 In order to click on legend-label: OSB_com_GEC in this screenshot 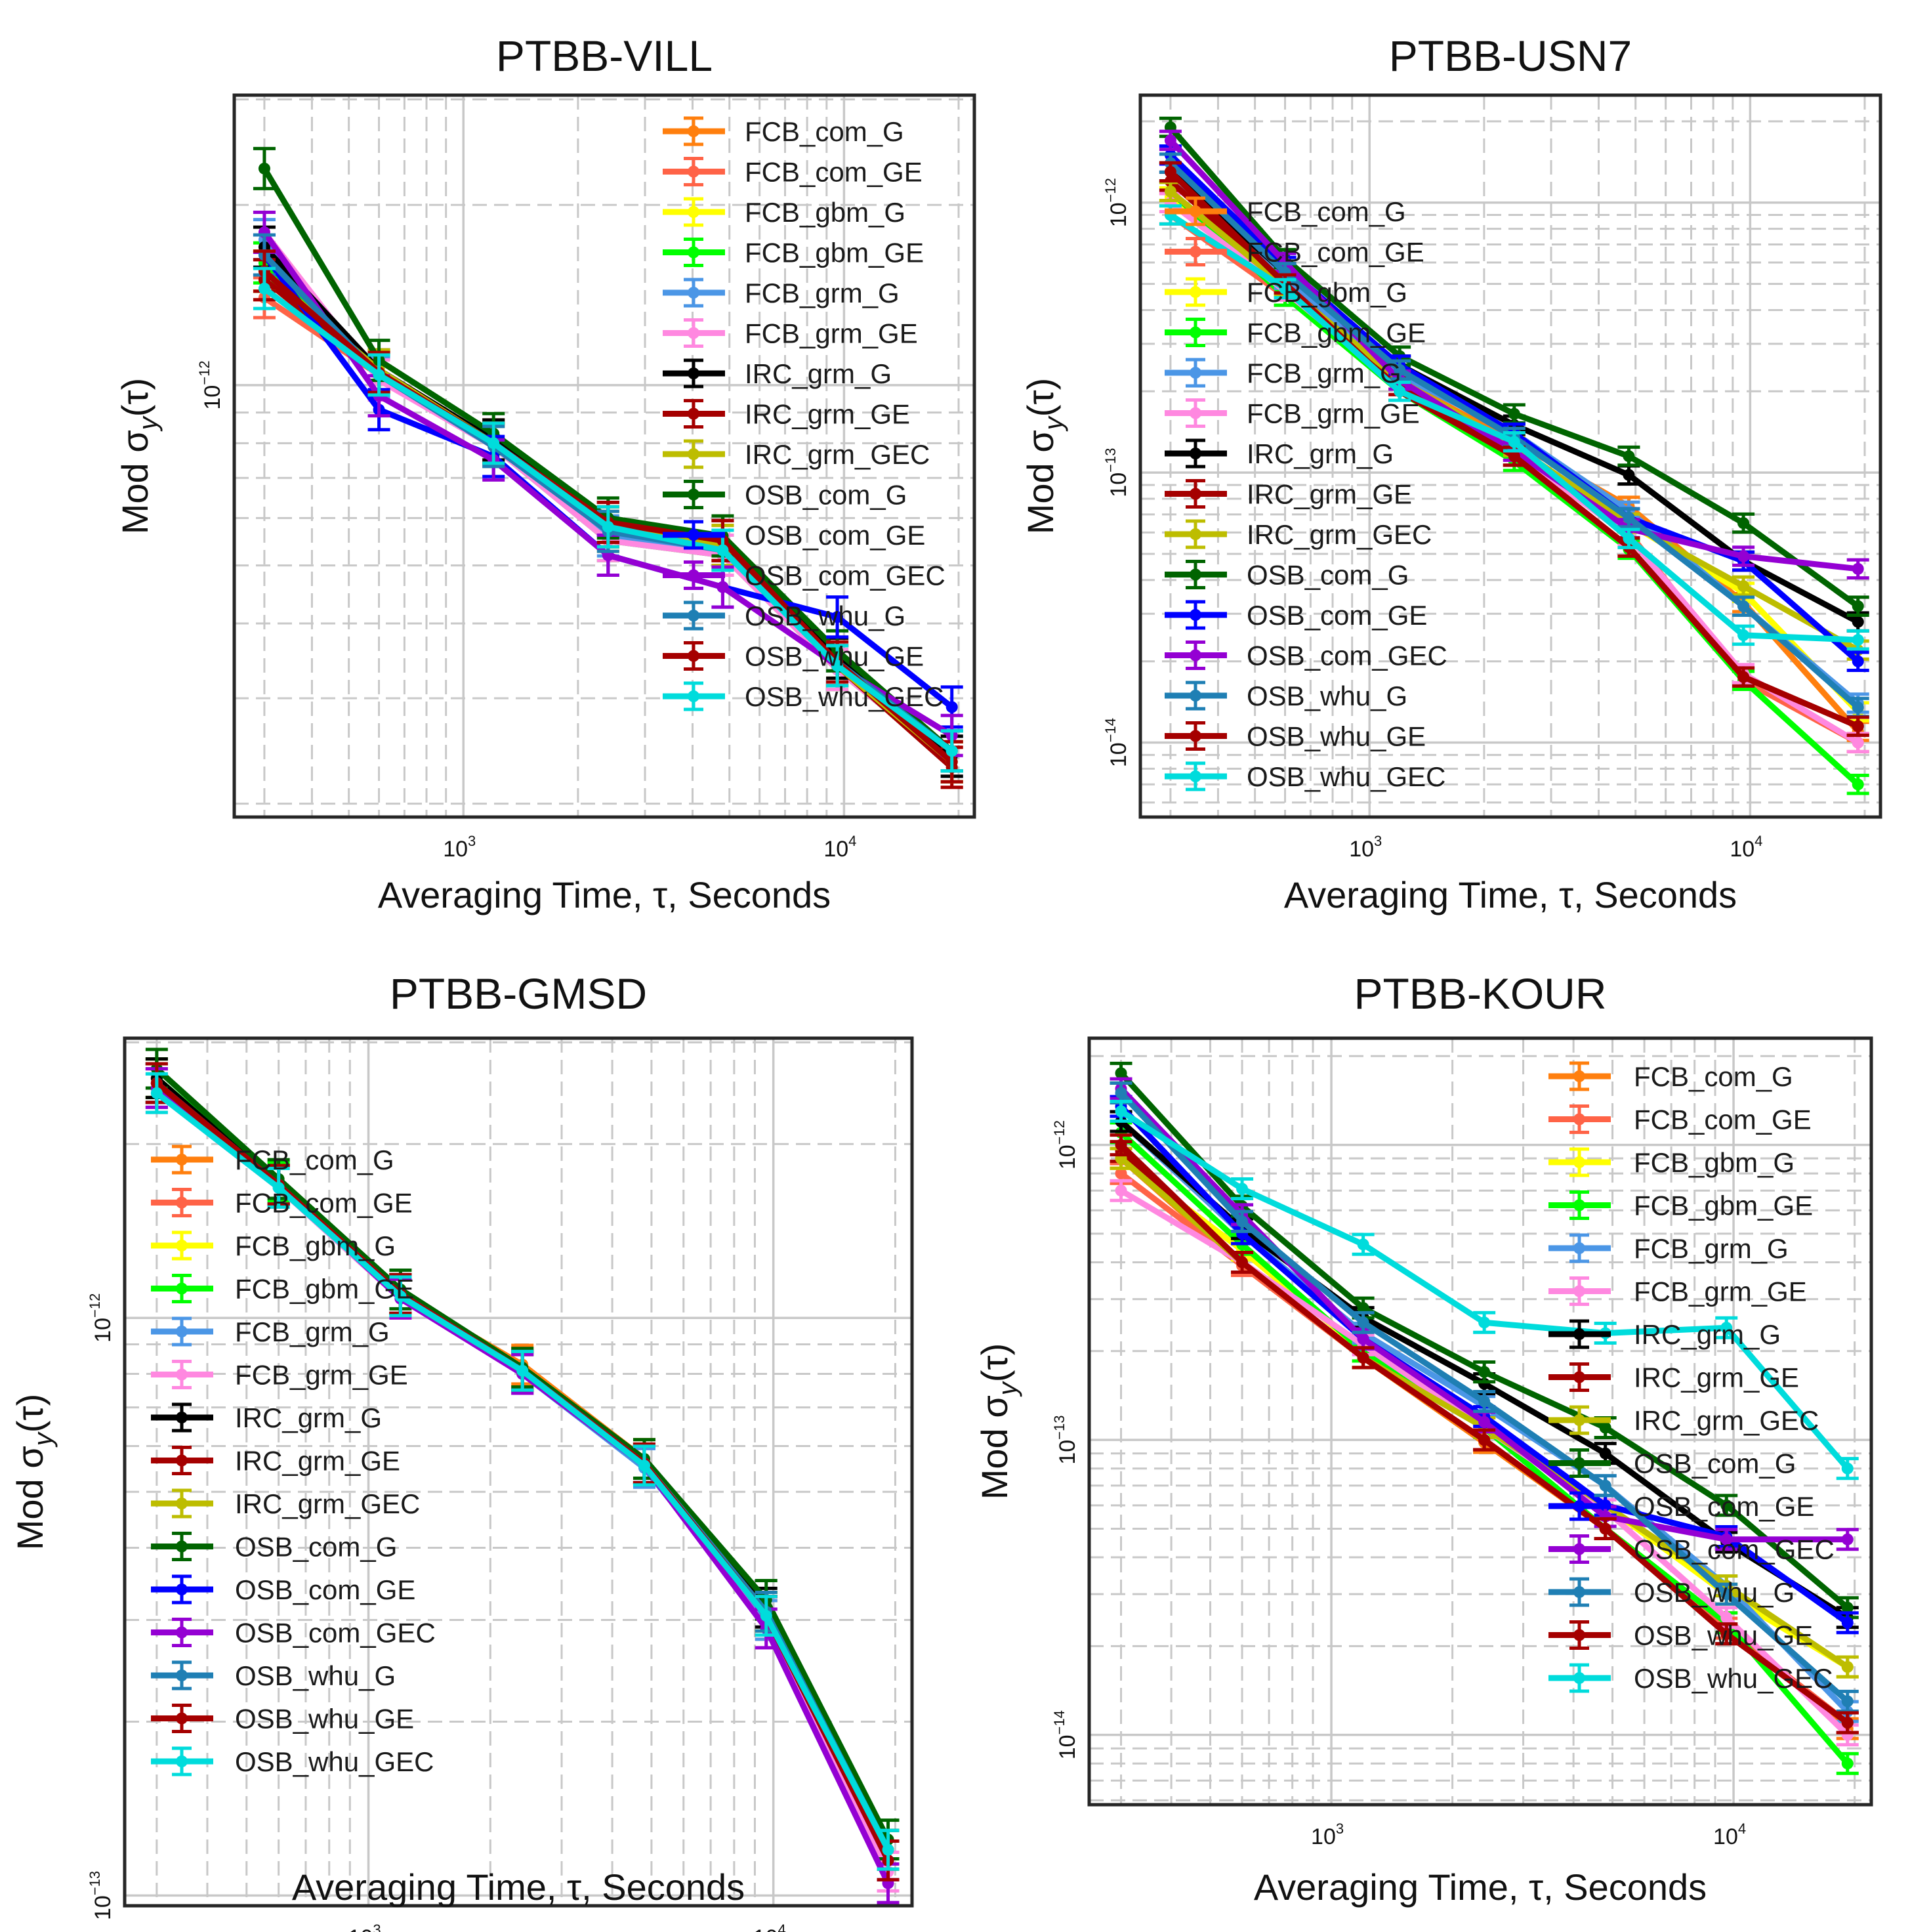, I will do `click(1347, 655)`.